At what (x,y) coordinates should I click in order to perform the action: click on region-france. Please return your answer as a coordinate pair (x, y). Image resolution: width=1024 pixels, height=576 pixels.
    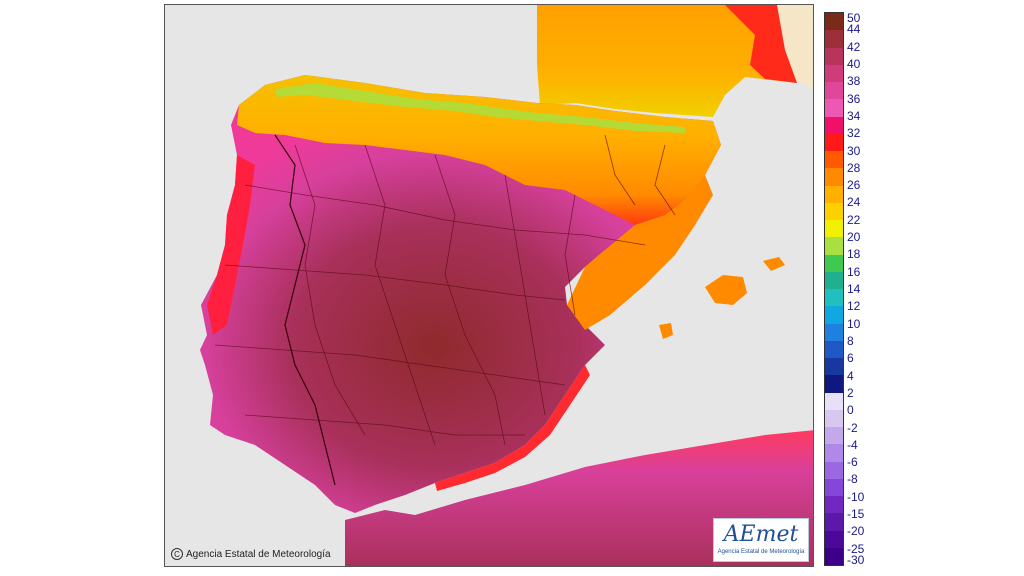
    Looking at the image, I should click on (667, 61).